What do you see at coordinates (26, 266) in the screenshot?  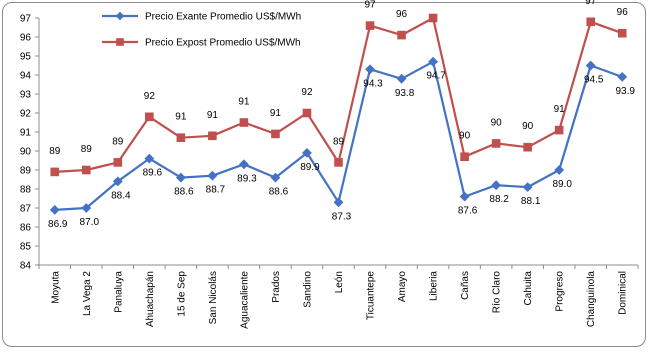 I see `y-tick-label: 84` at bounding box center [26, 266].